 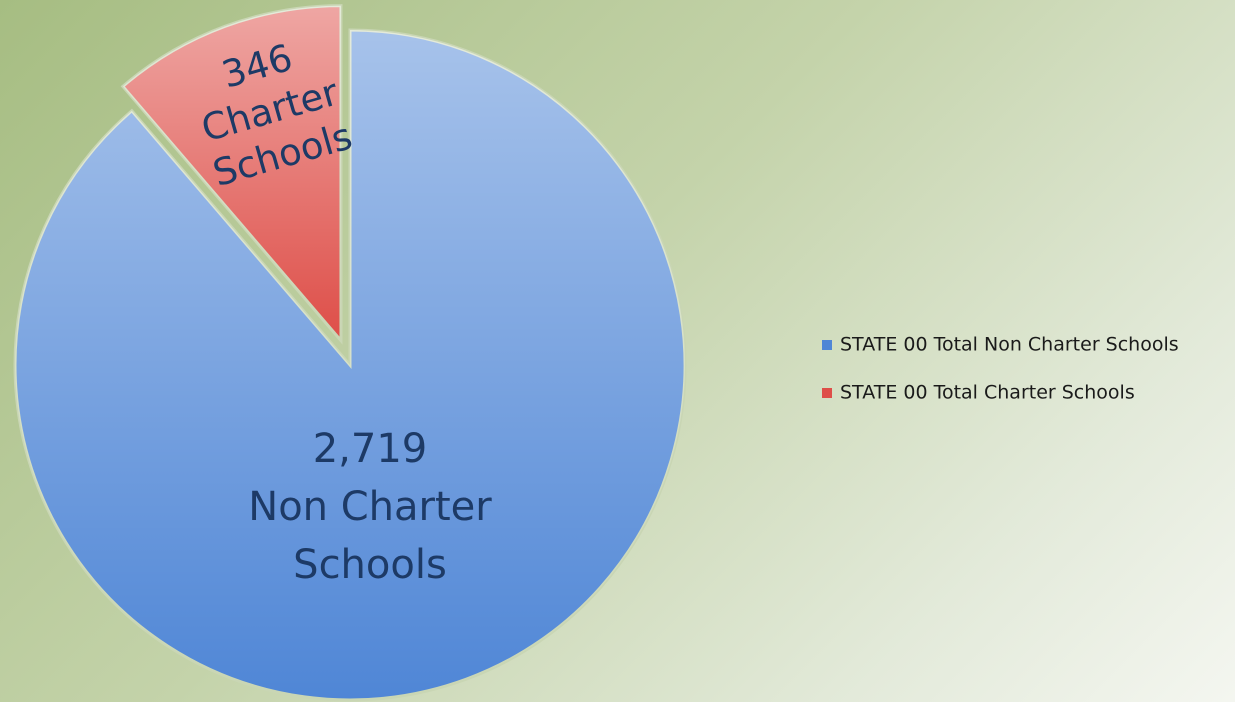 I want to click on value-label: 2,719, so click(x=370, y=449).